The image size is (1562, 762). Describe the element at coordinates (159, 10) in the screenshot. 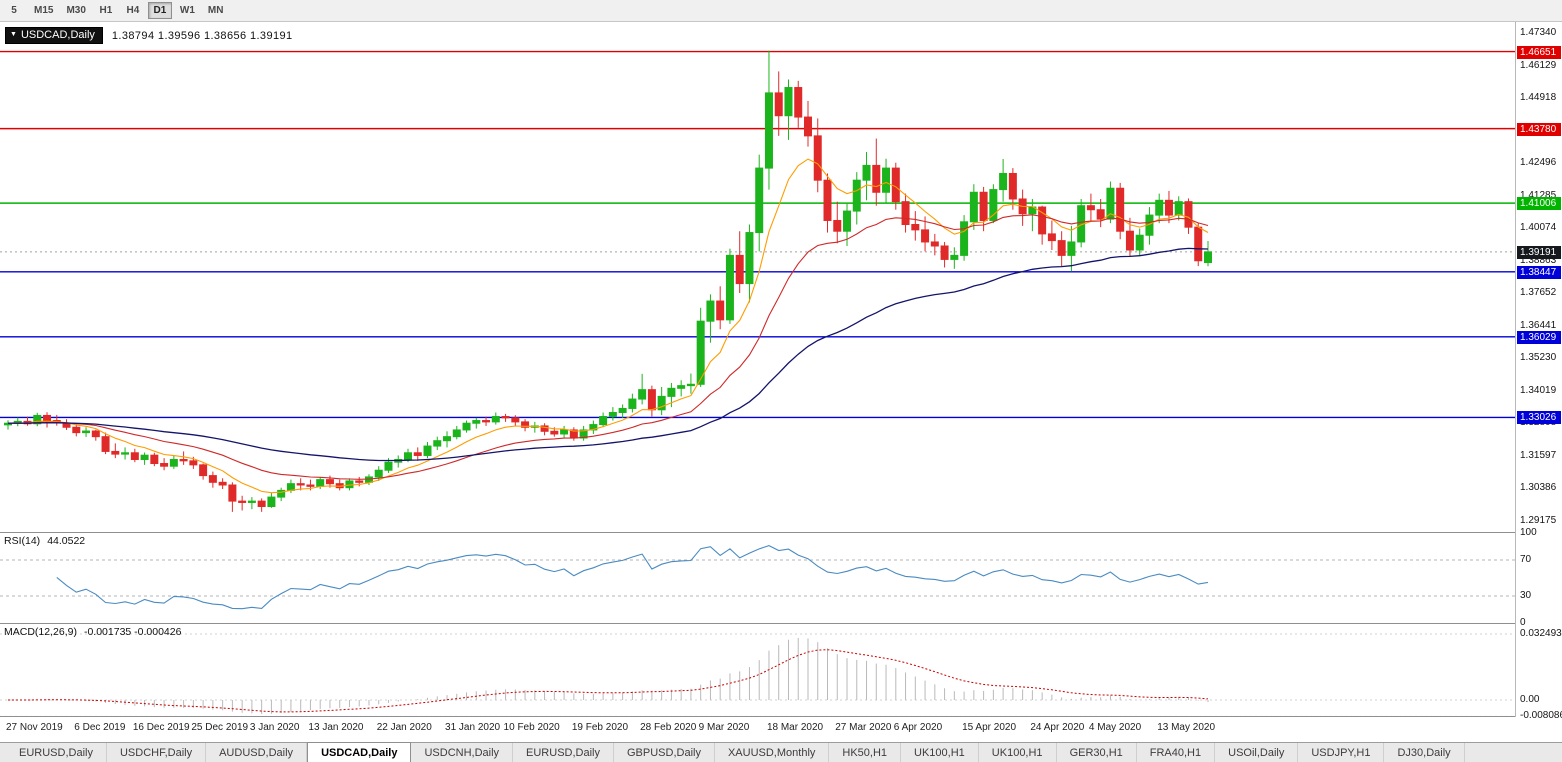

I see `timeframe-button-d1: D1` at that location.